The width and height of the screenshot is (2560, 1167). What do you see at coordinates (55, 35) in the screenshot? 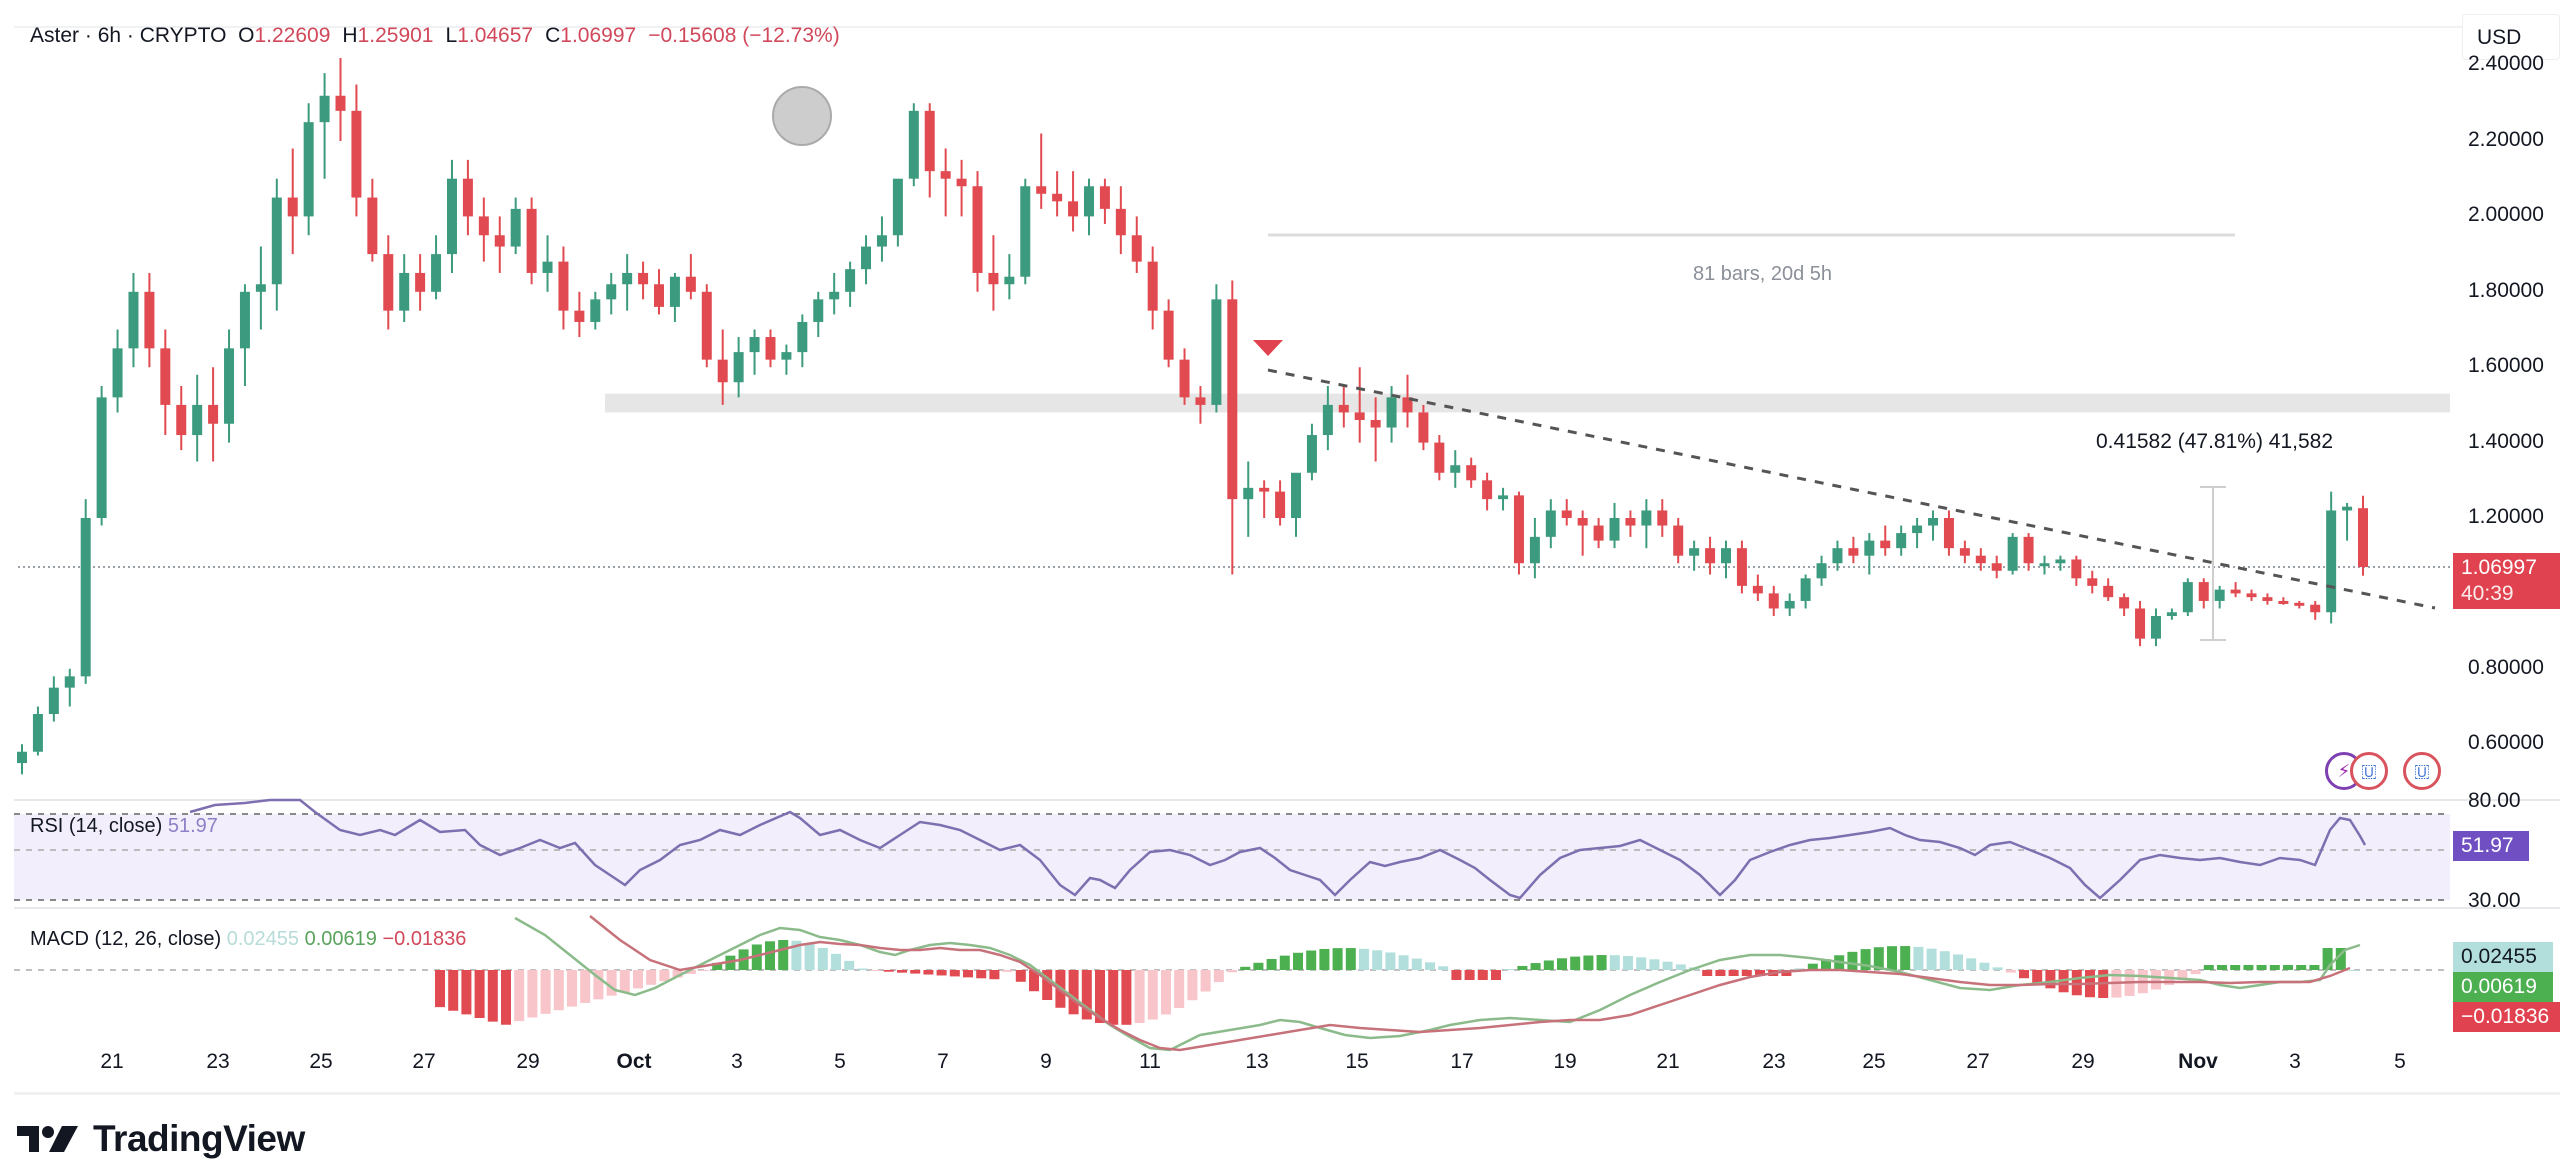
I see `symbol-name: Aster` at bounding box center [55, 35].